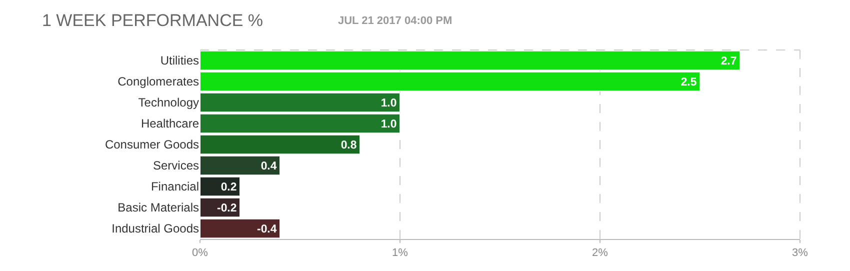 The height and width of the screenshot is (271, 850). What do you see at coordinates (689, 82) in the screenshot?
I see `data-label: 2.5` at bounding box center [689, 82].